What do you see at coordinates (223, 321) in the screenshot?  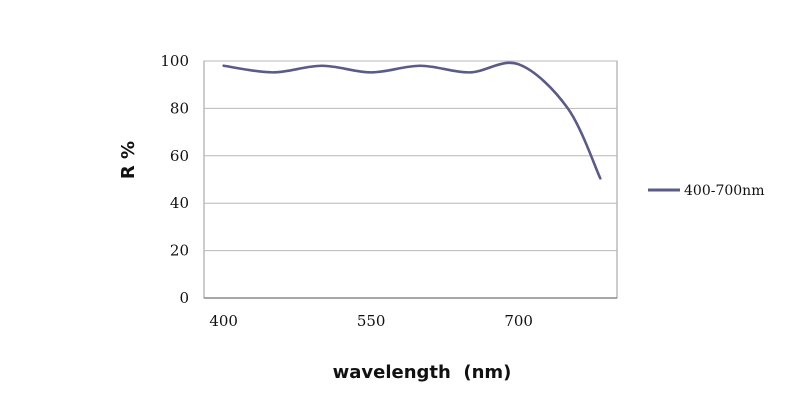 I see `x-tick-label: 400` at bounding box center [223, 321].